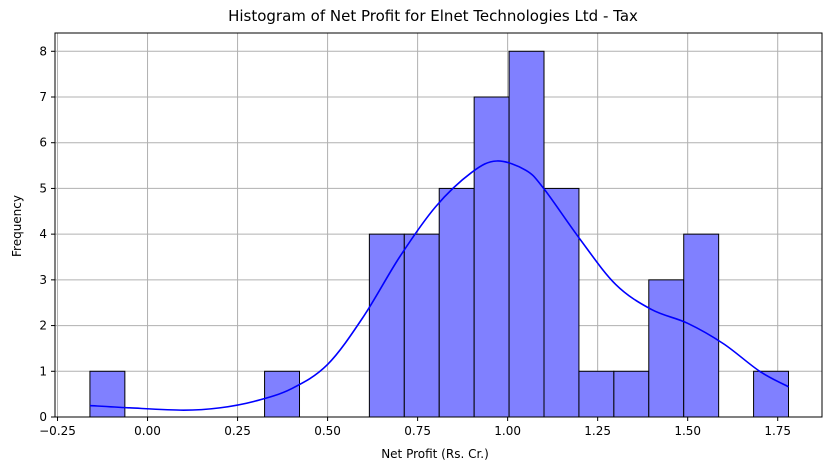  Describe the element at coordinates (43, 143) in the screenshot. I see `y-tick-label: 6` at that location.